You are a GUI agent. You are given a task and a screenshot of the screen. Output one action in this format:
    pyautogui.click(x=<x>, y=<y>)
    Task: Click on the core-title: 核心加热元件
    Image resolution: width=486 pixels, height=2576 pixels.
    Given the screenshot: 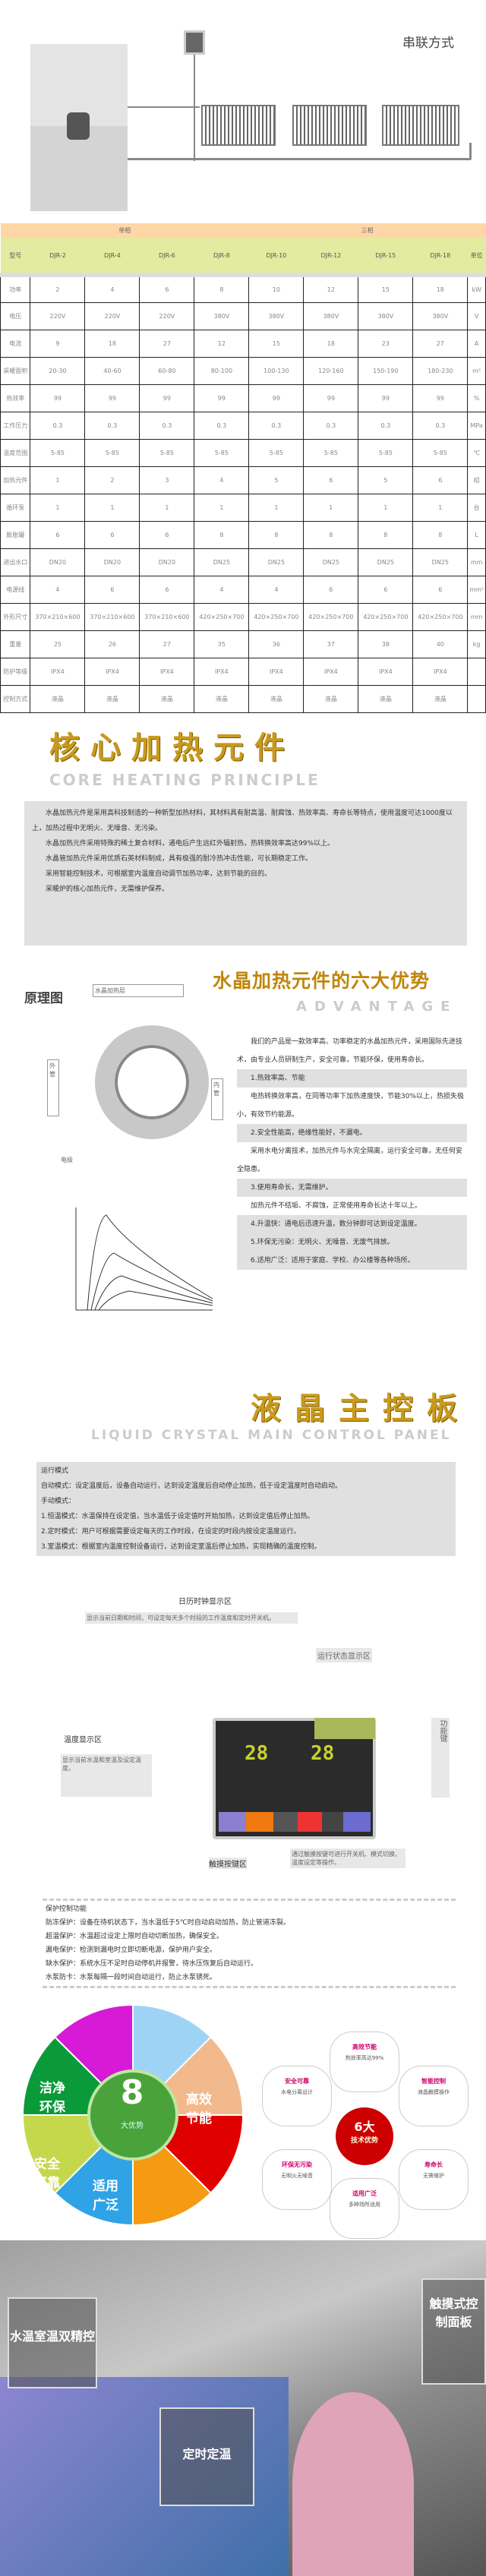 What is the action you would take?
    pyautogui.click(x=172, y=748)
    